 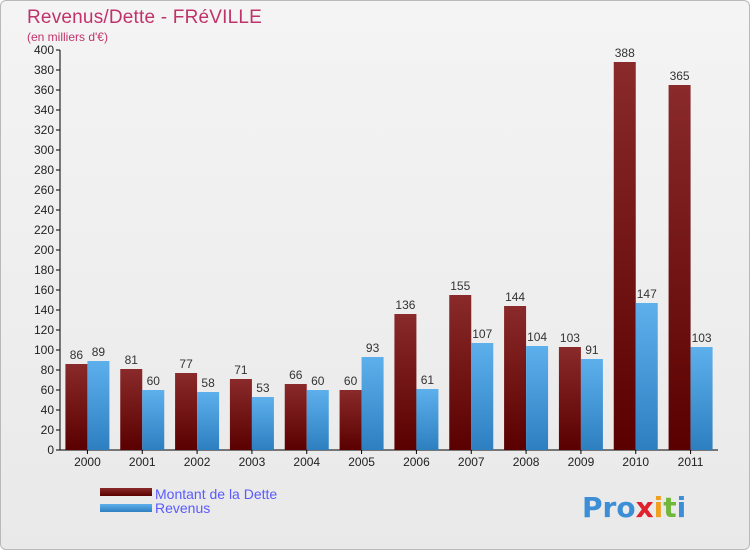 I want to click on y-tick-label: 80, so click(x=48, y=370).